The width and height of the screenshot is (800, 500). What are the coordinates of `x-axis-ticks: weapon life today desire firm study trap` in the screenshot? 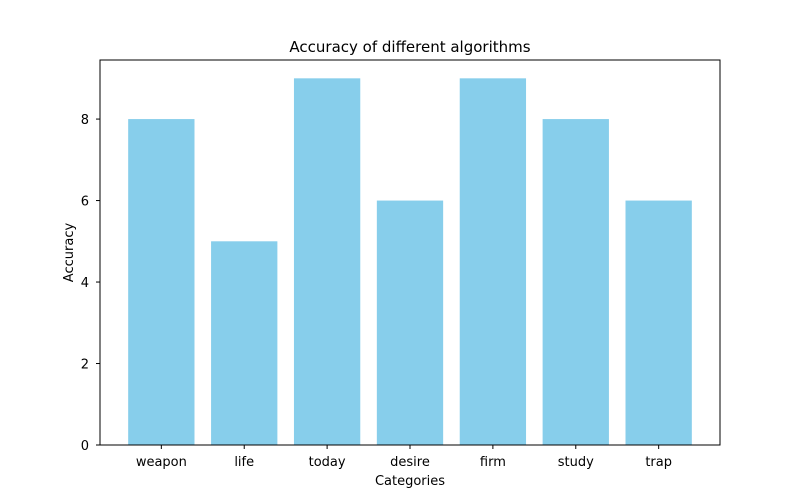 It's located at (404, 457).